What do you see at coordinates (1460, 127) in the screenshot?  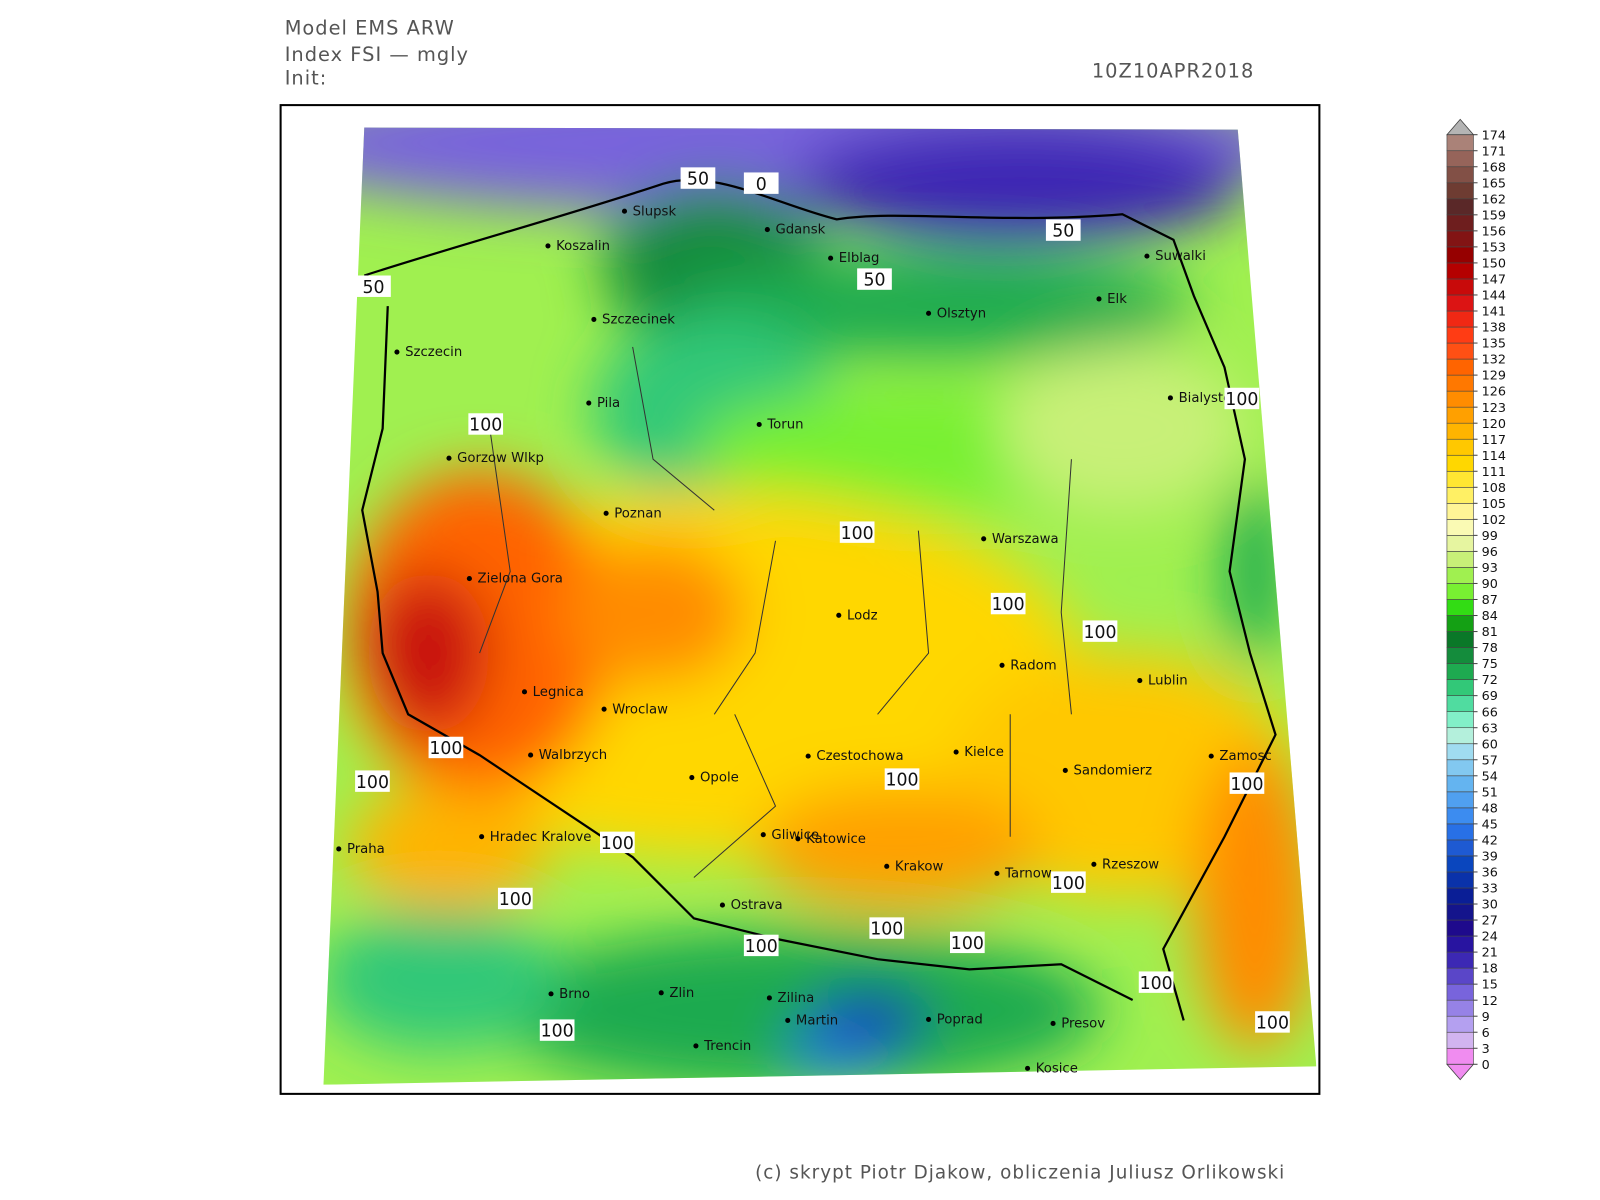 I see `over-triangle` at bounding box center [1460, 127].